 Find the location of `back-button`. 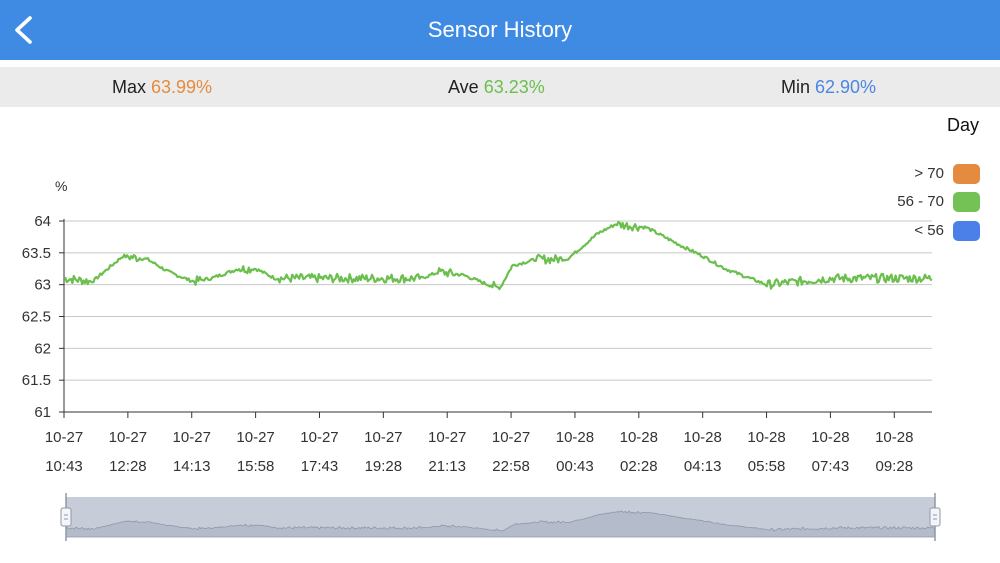

back-button is located at coordinates (26, 30).